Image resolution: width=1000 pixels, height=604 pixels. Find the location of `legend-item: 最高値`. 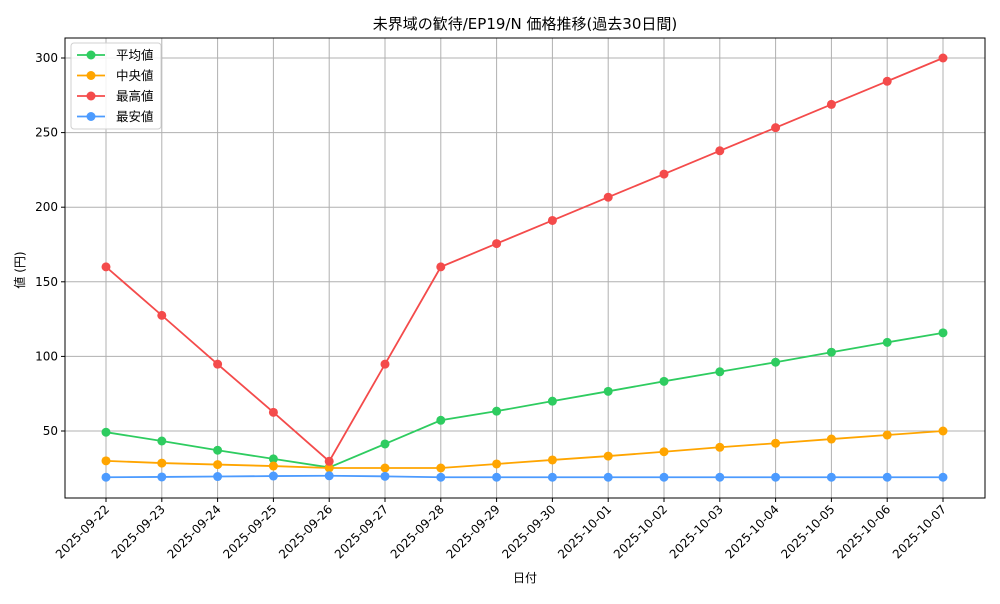

legend-item: 最高値 is located at coordinates (115, 96).